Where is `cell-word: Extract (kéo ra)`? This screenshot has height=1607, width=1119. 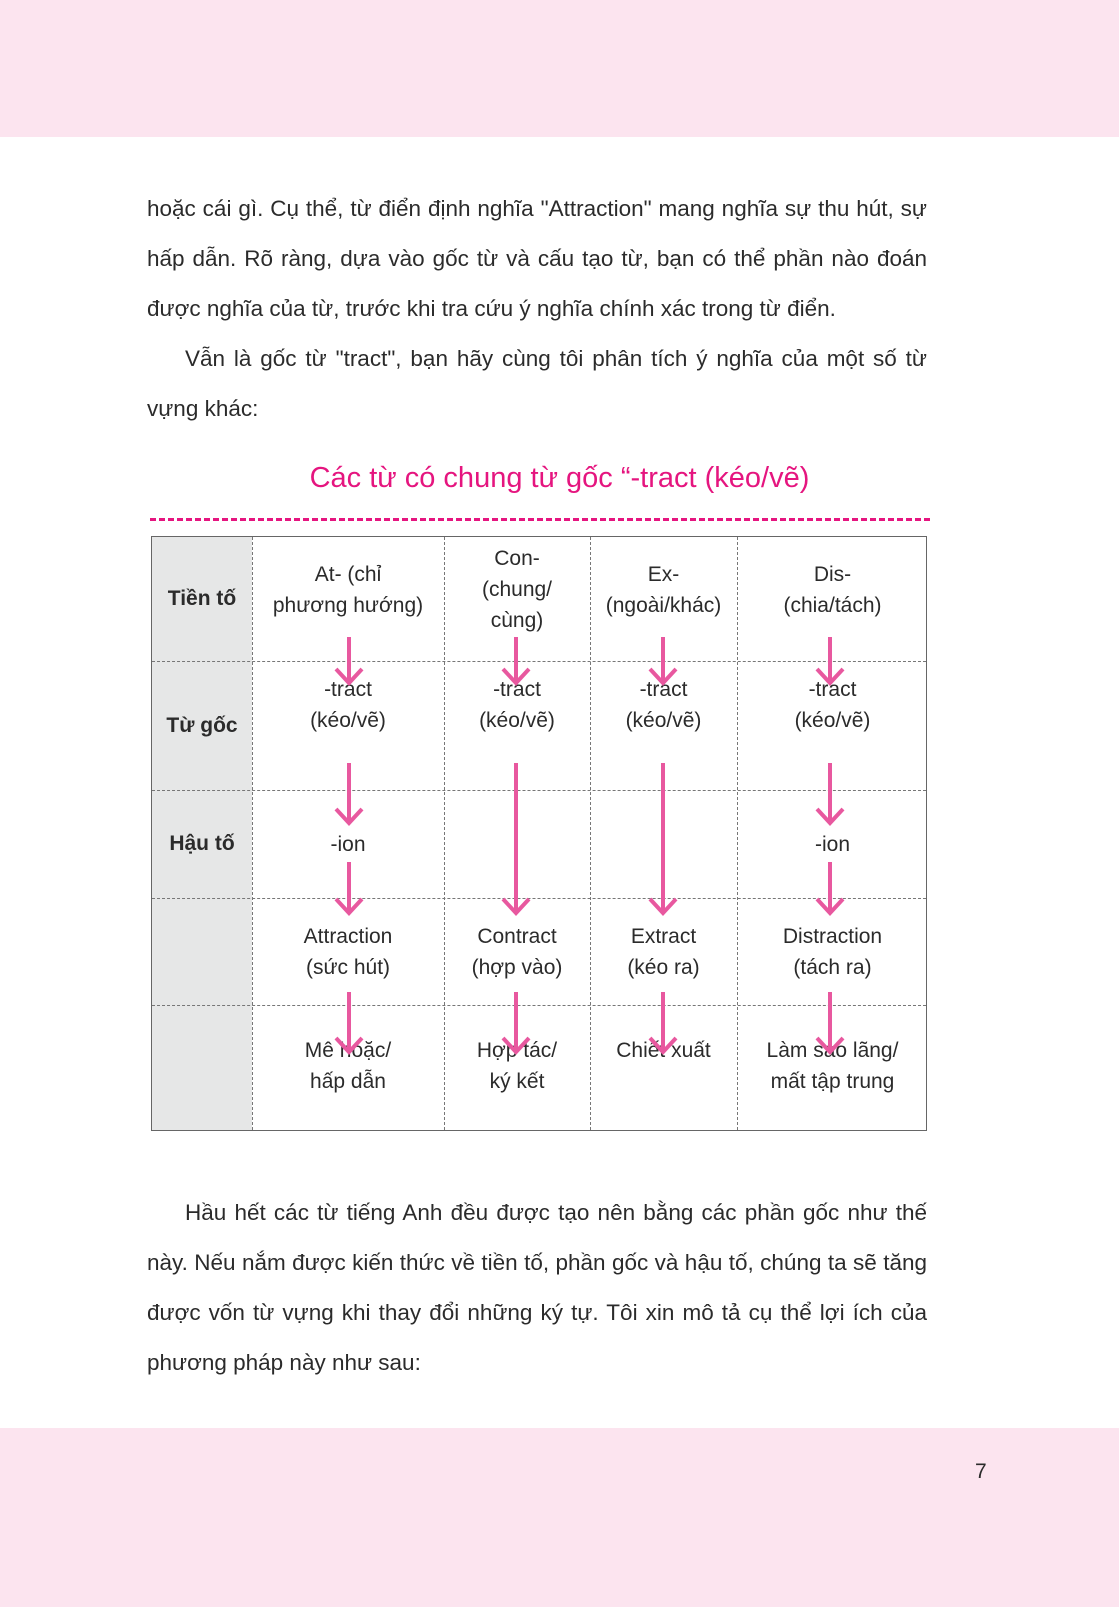
cell-word: Extract (kéo ra) is located at coordinates (663, 952).